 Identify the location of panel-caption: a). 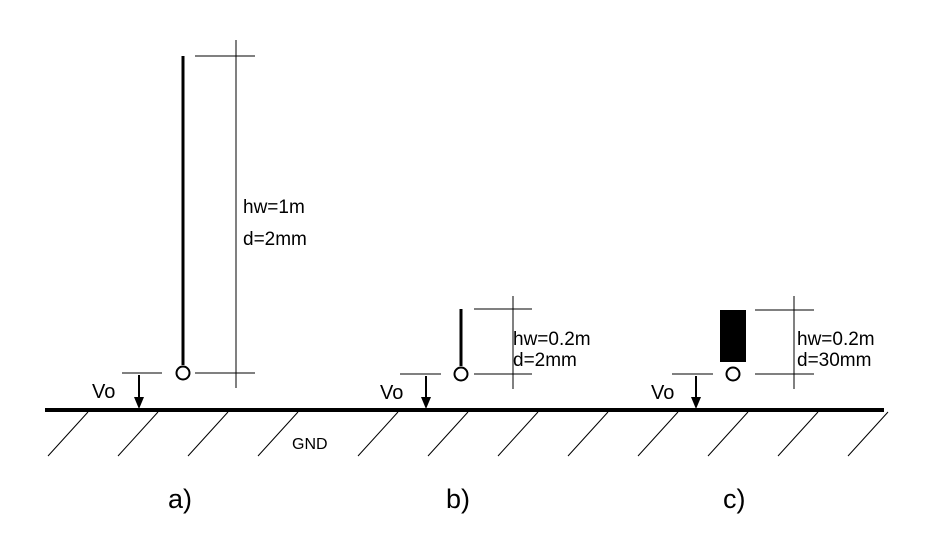
(180, 499).